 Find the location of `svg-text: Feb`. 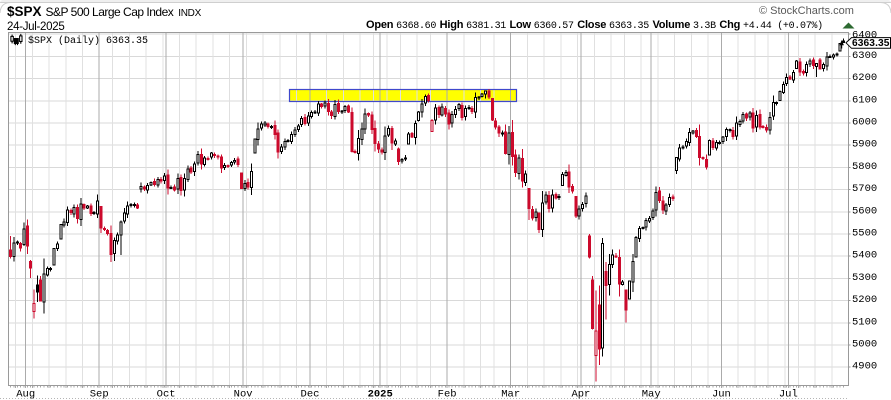

svg-text: Feb is located at coordinates (447, 394).